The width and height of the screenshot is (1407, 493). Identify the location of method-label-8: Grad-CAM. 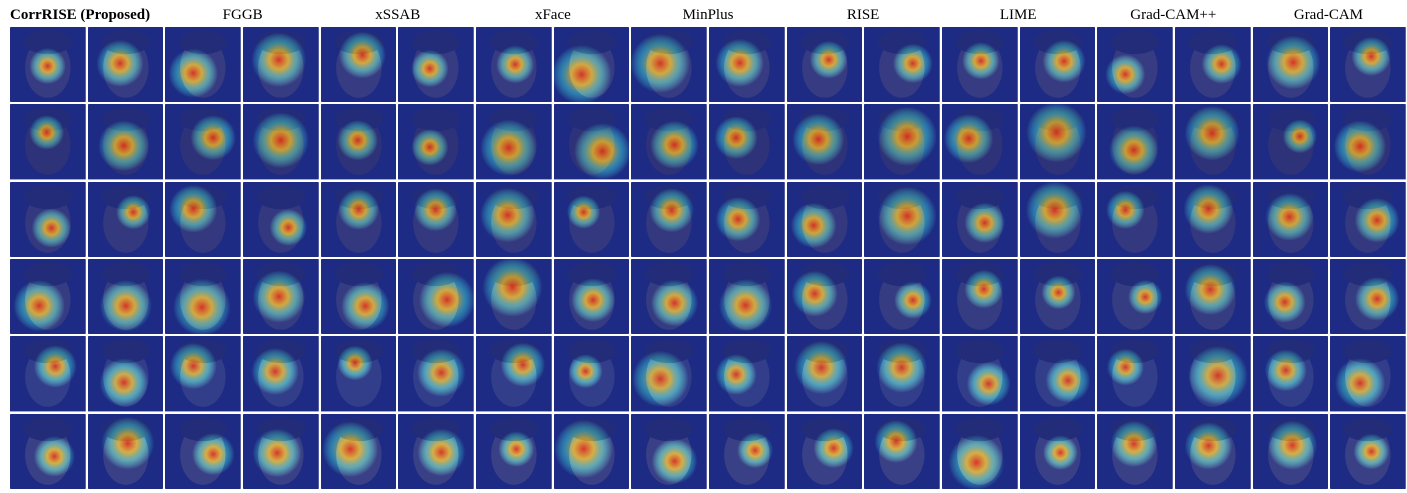
(1328, 15).